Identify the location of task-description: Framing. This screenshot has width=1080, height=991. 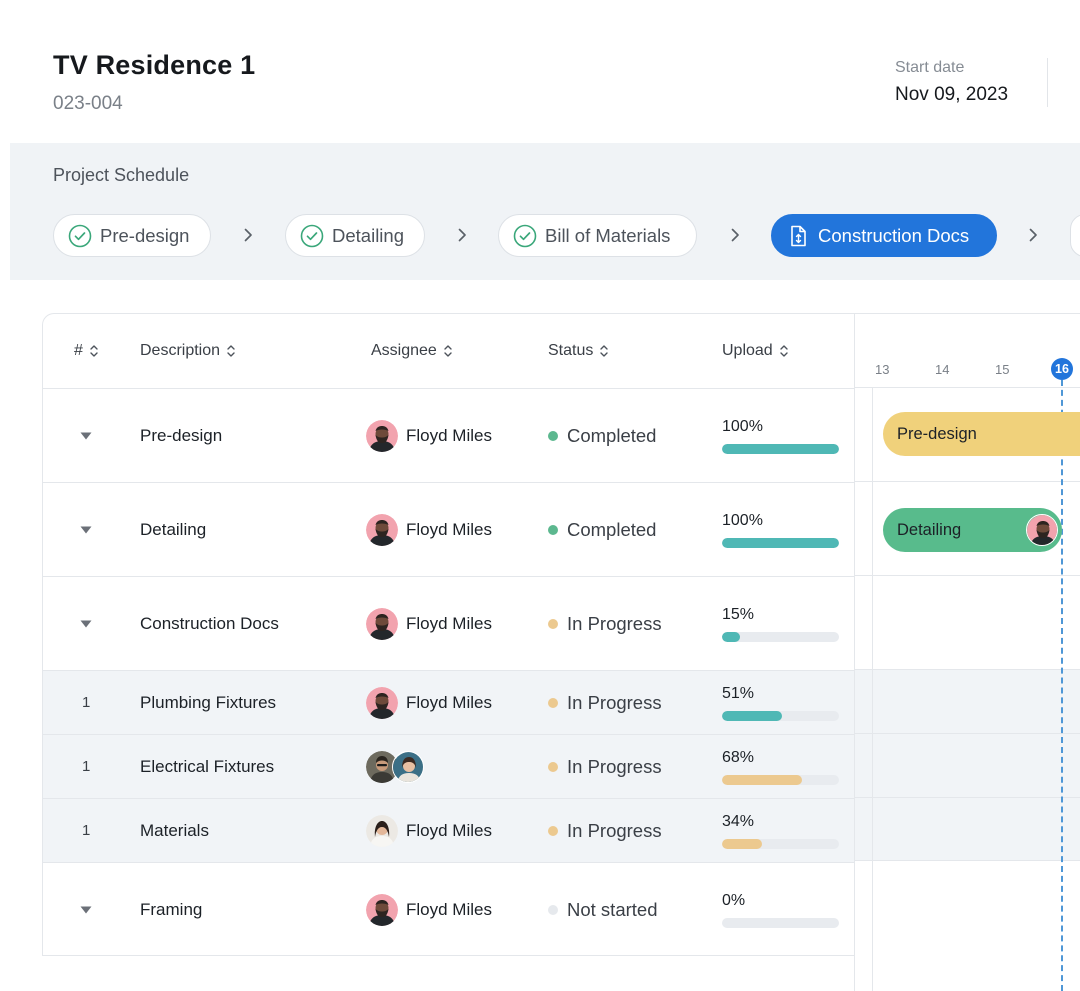
(171, 909).